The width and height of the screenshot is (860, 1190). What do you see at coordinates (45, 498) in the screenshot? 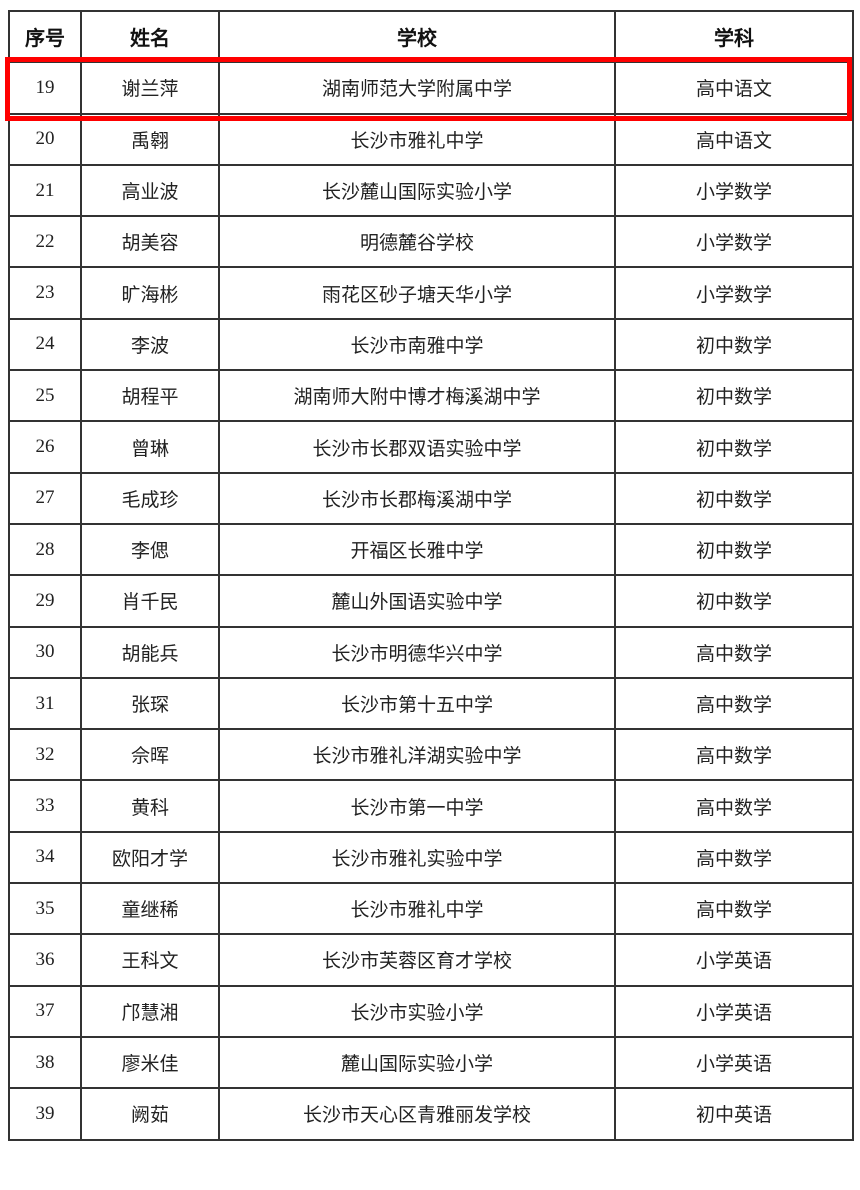
I see `cell-index: 27` at bounding box center [45, 498].